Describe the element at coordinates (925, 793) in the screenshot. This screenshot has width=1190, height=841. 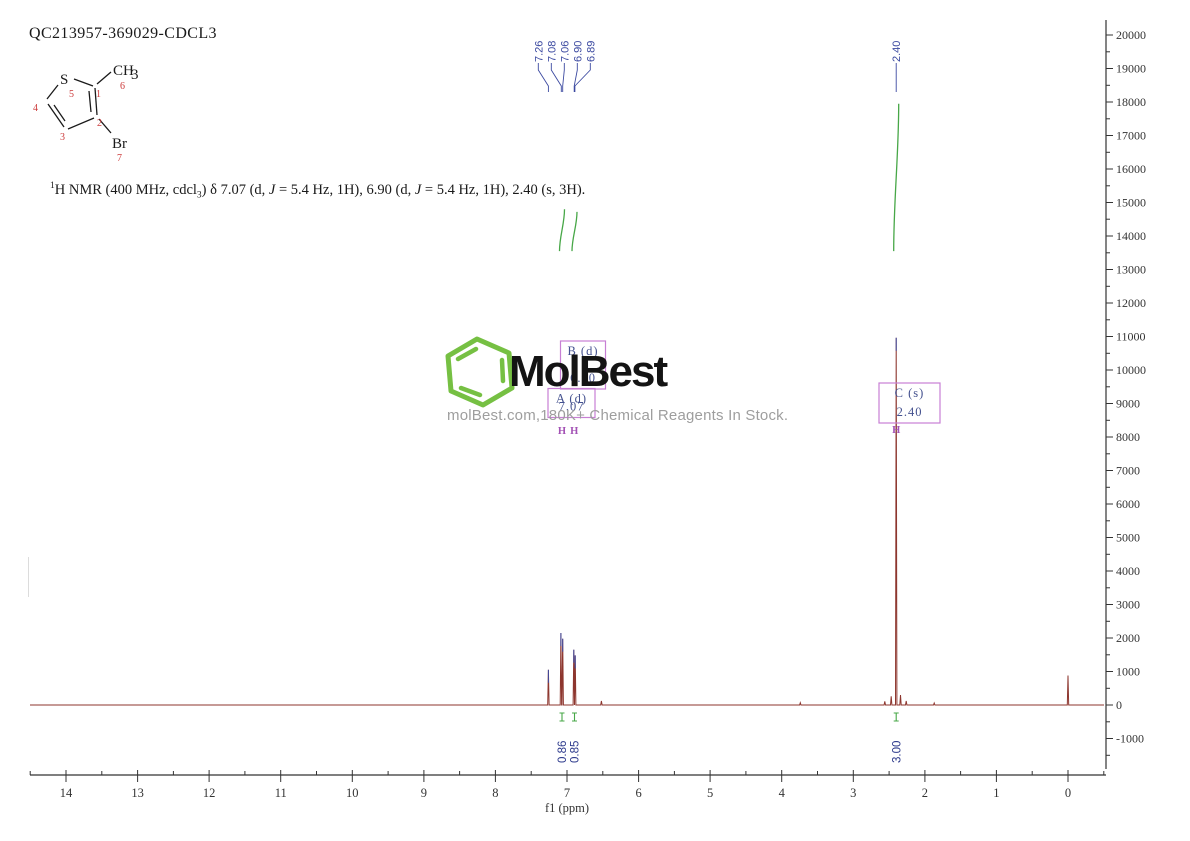
I see `x-axis-tick-label: 2` at that location.